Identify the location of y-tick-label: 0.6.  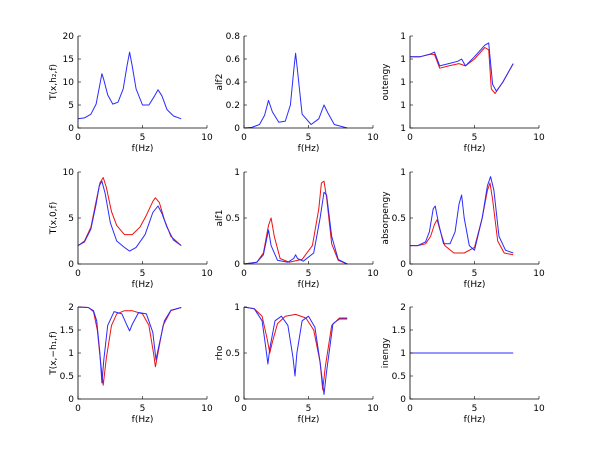
(233, 60).